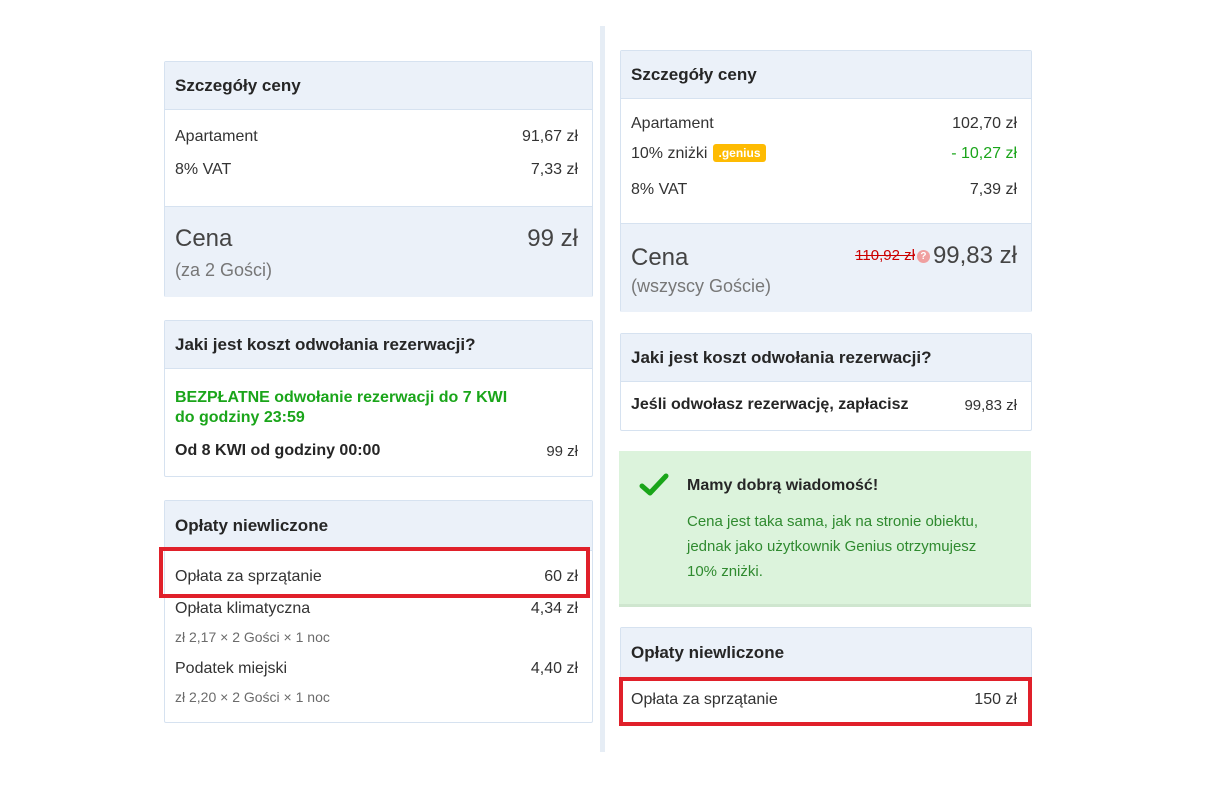  I want to click on price-row-vat: 8% VAT 7,33 zł, so click(376, 169).